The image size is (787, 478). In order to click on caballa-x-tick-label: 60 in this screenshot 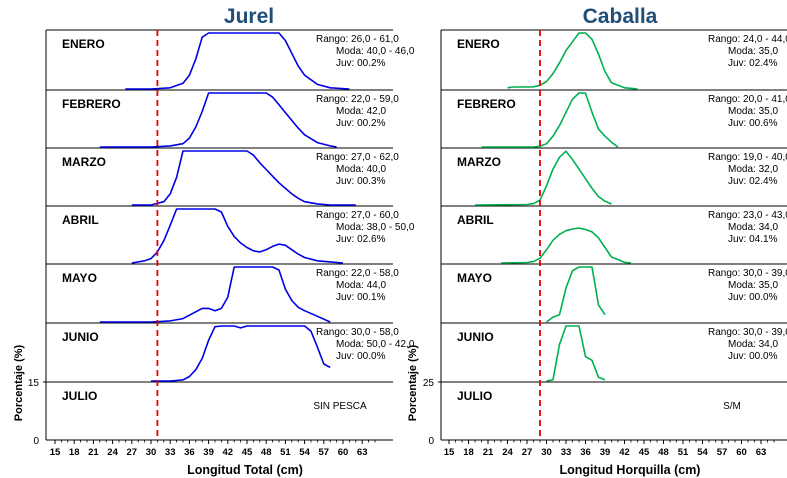, I will do `click(741, 452)`.